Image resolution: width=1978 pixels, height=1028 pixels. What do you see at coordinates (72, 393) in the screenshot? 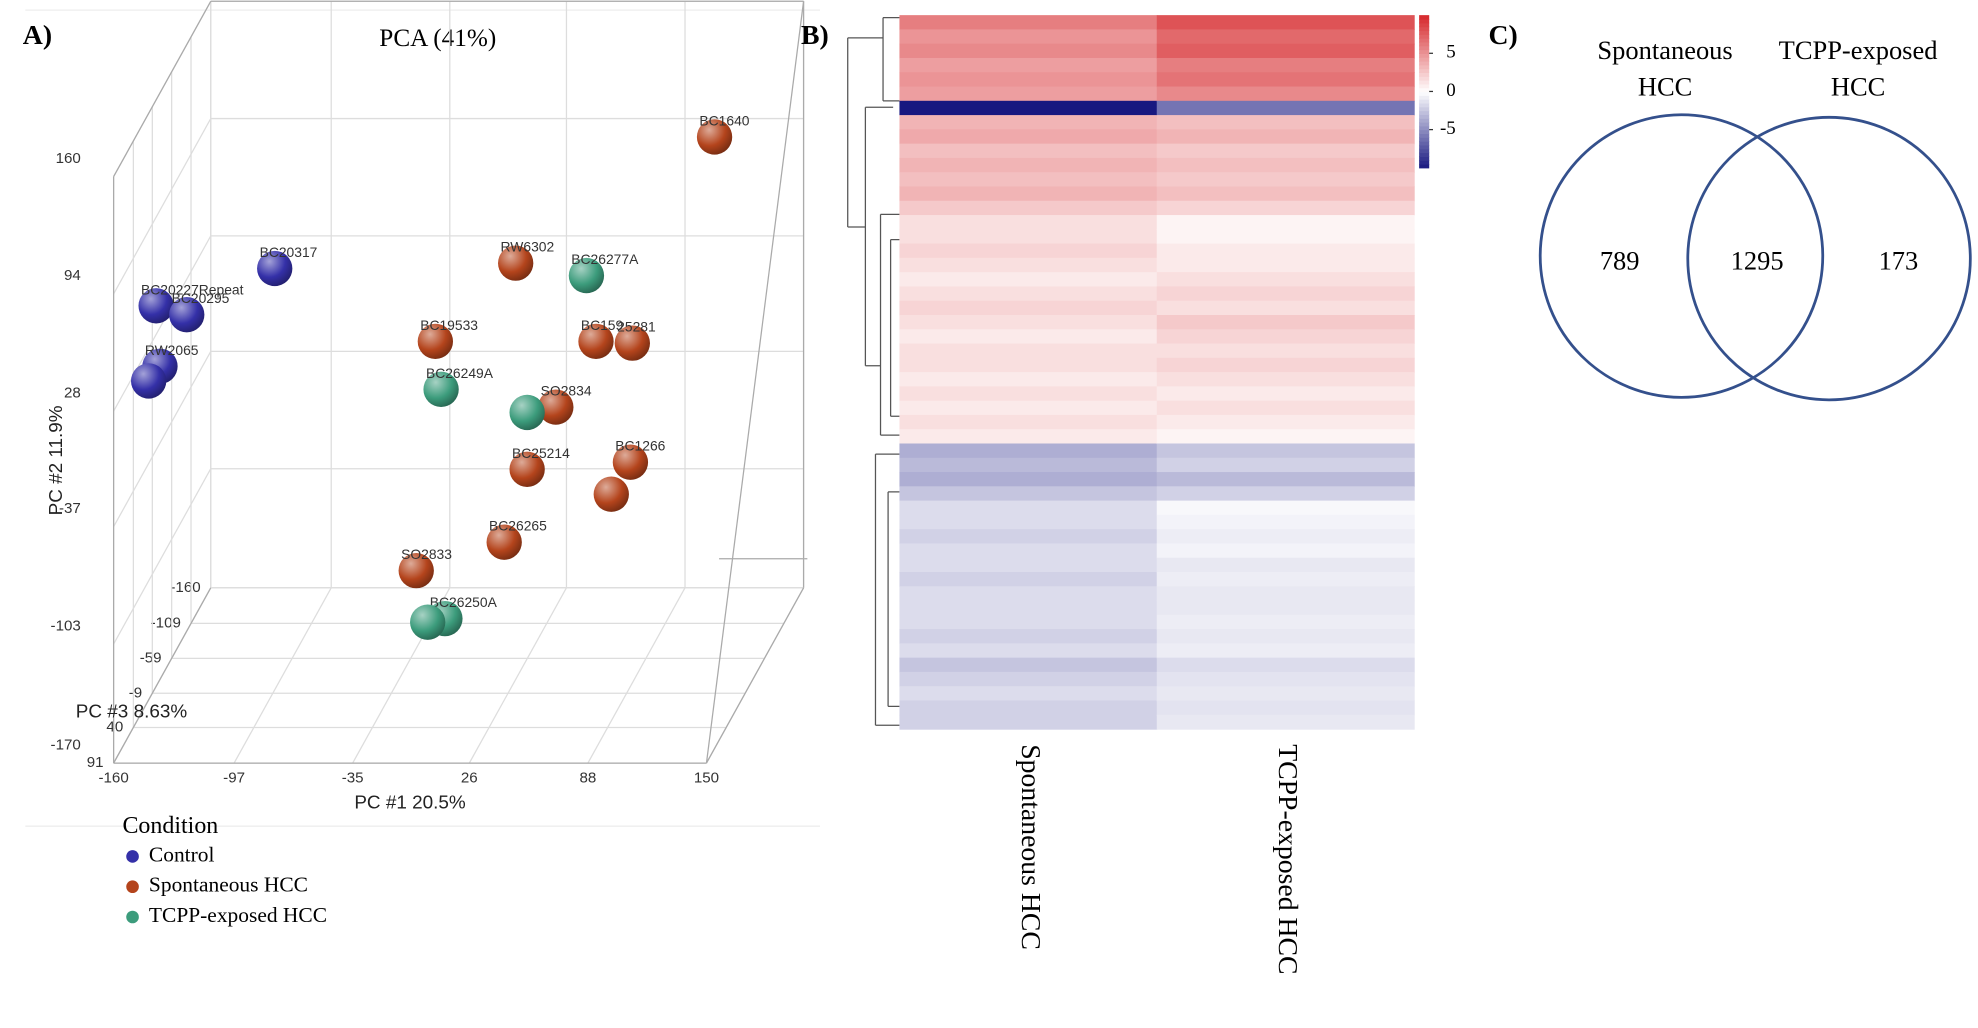
I see `y-tick-label: 28` at bounding box center [72, 393].